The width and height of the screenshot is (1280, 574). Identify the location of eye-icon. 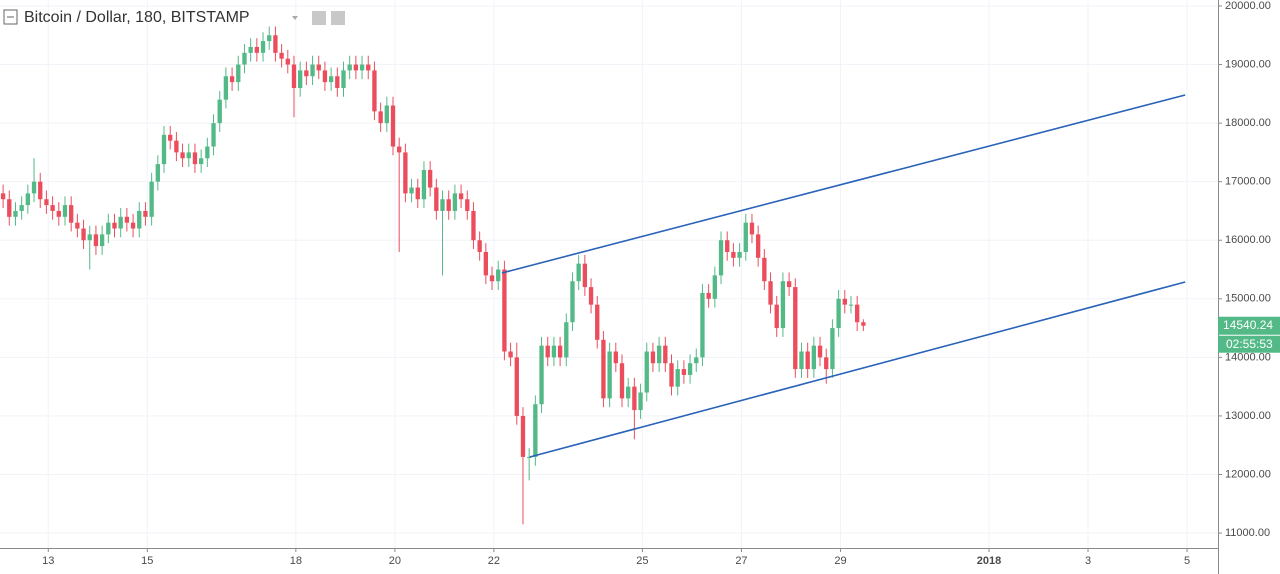
(319, 18).